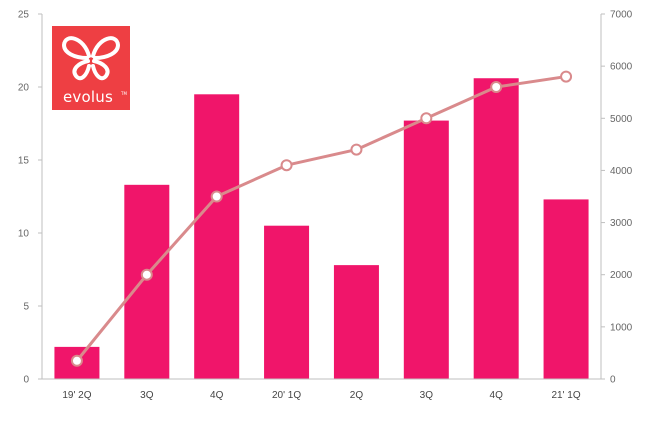  What do you see at coordinates (24, 88) in the screenshot?
I see `left-axis-tick-label: 20` at bounding box center [24, 88].